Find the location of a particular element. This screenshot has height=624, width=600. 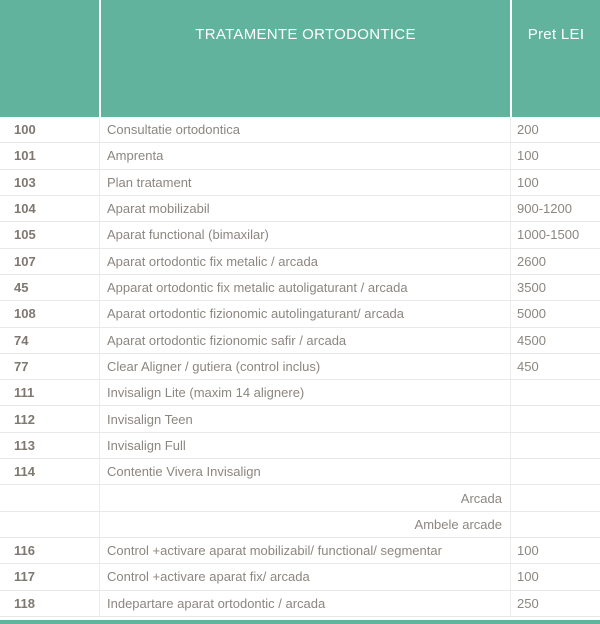

cell-name: Control +activare aparat fix/ arcada is located at coordinates (304, 577).